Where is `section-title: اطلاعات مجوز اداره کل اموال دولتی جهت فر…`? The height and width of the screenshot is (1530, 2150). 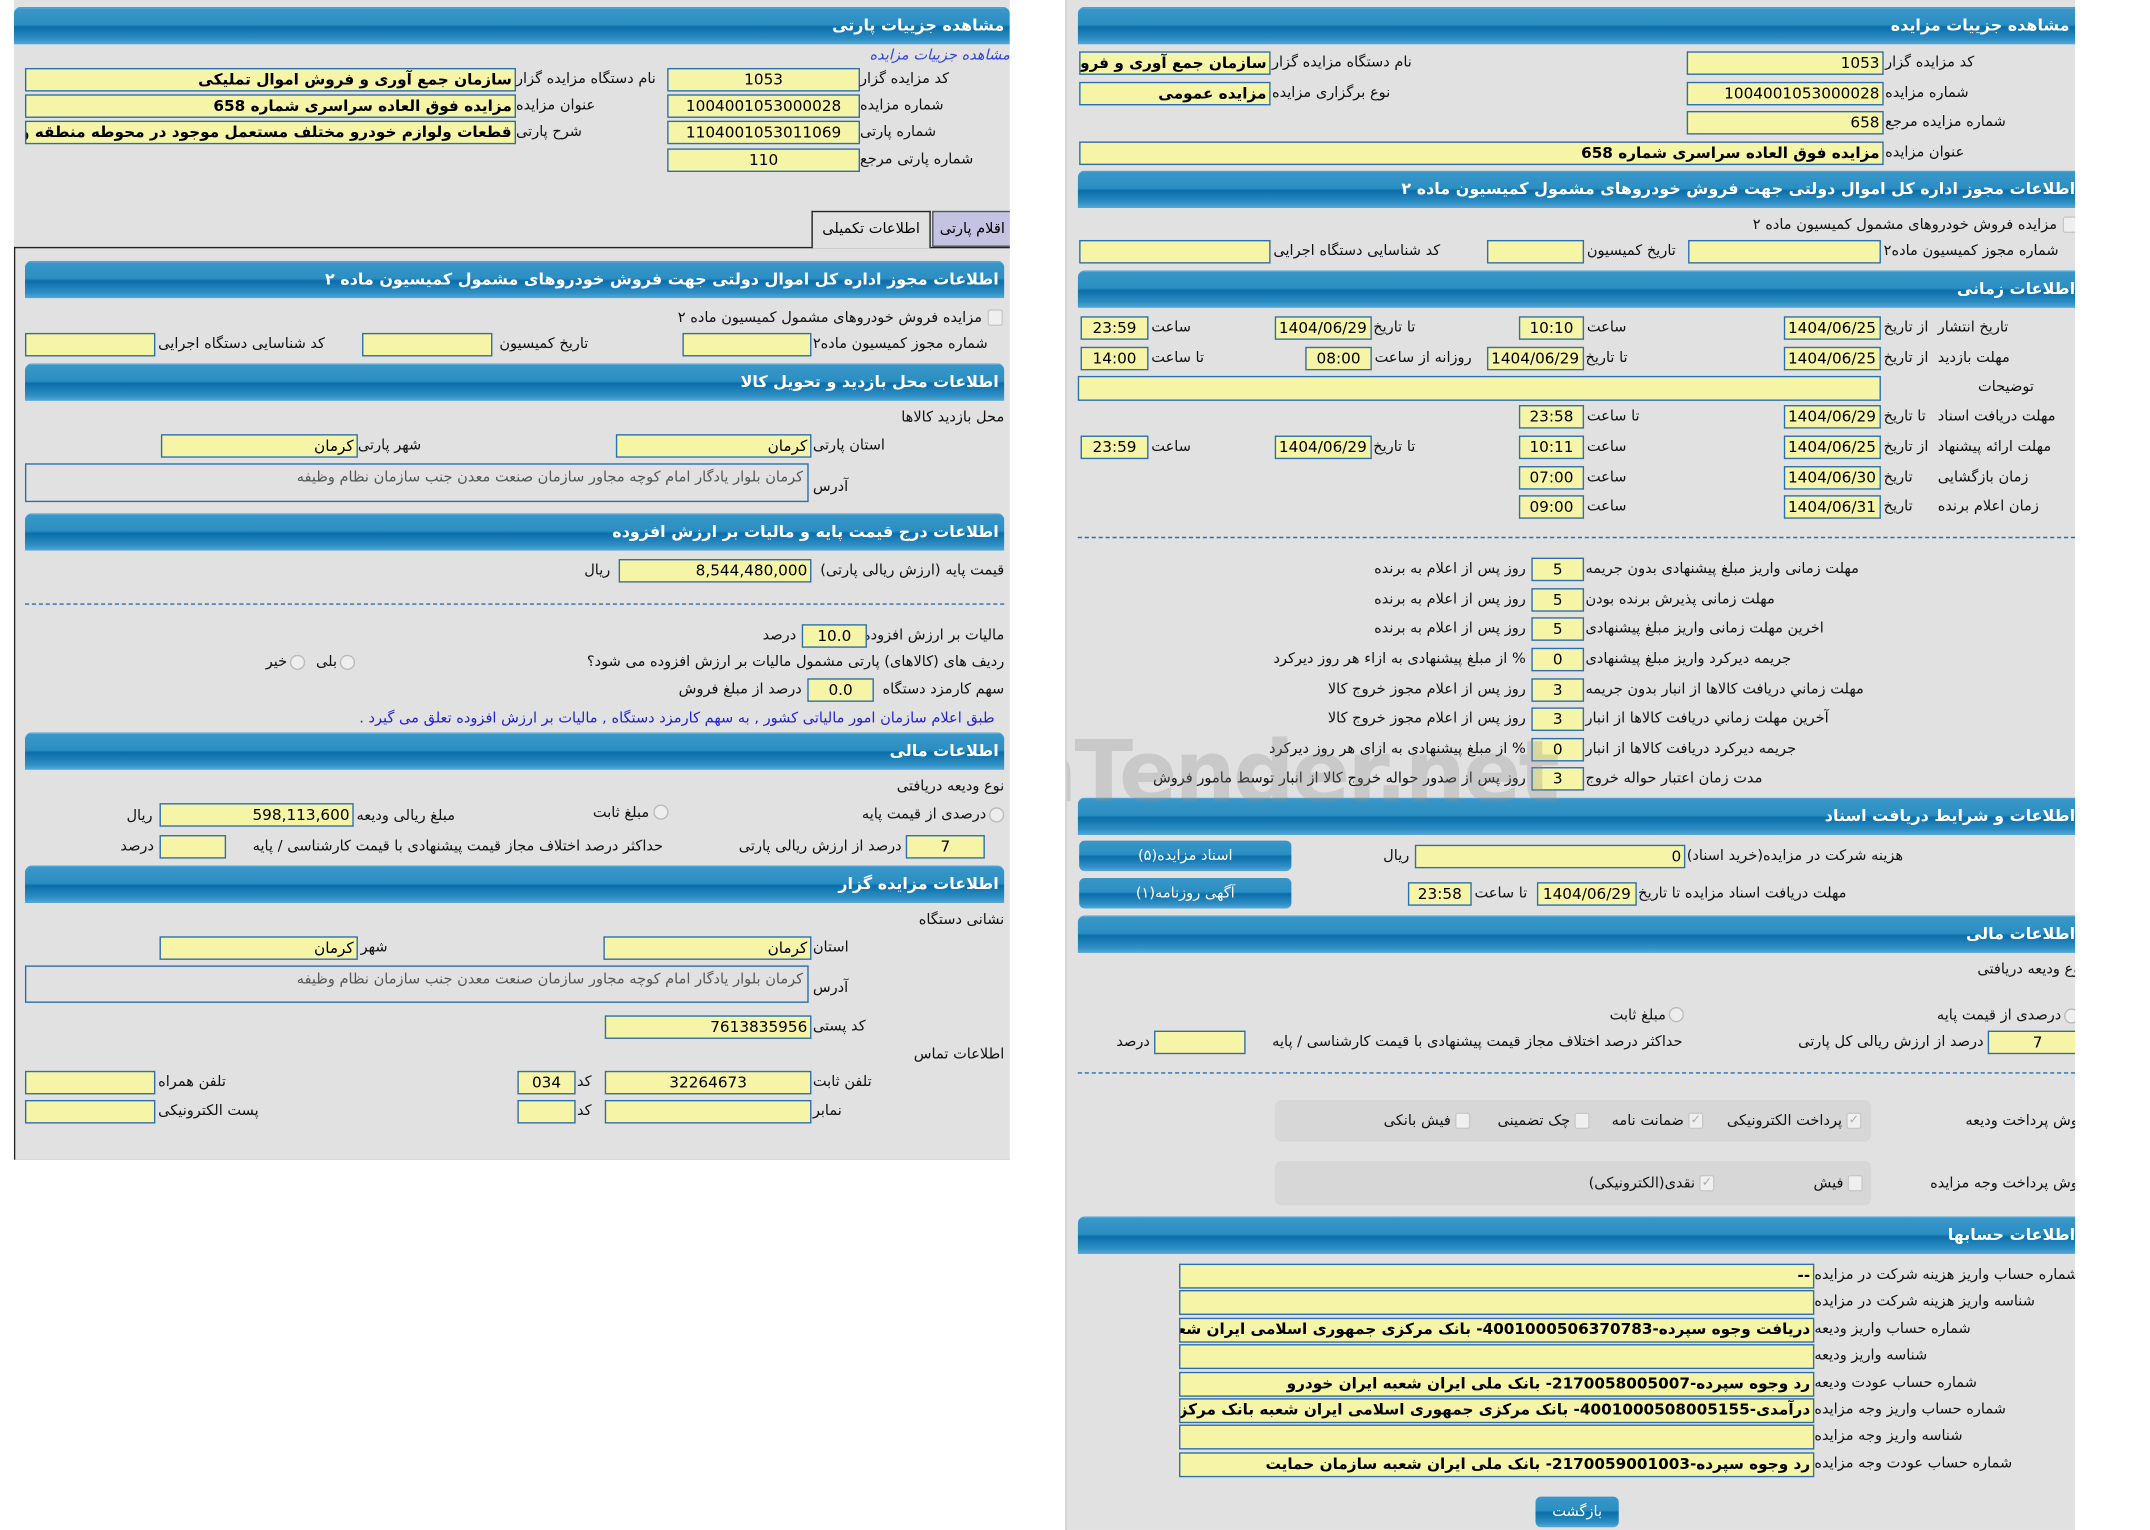 section-title: اطلاعات مجوز اداره کل اموال دولتی جهت فر… is located at coordinates (1738, 188).